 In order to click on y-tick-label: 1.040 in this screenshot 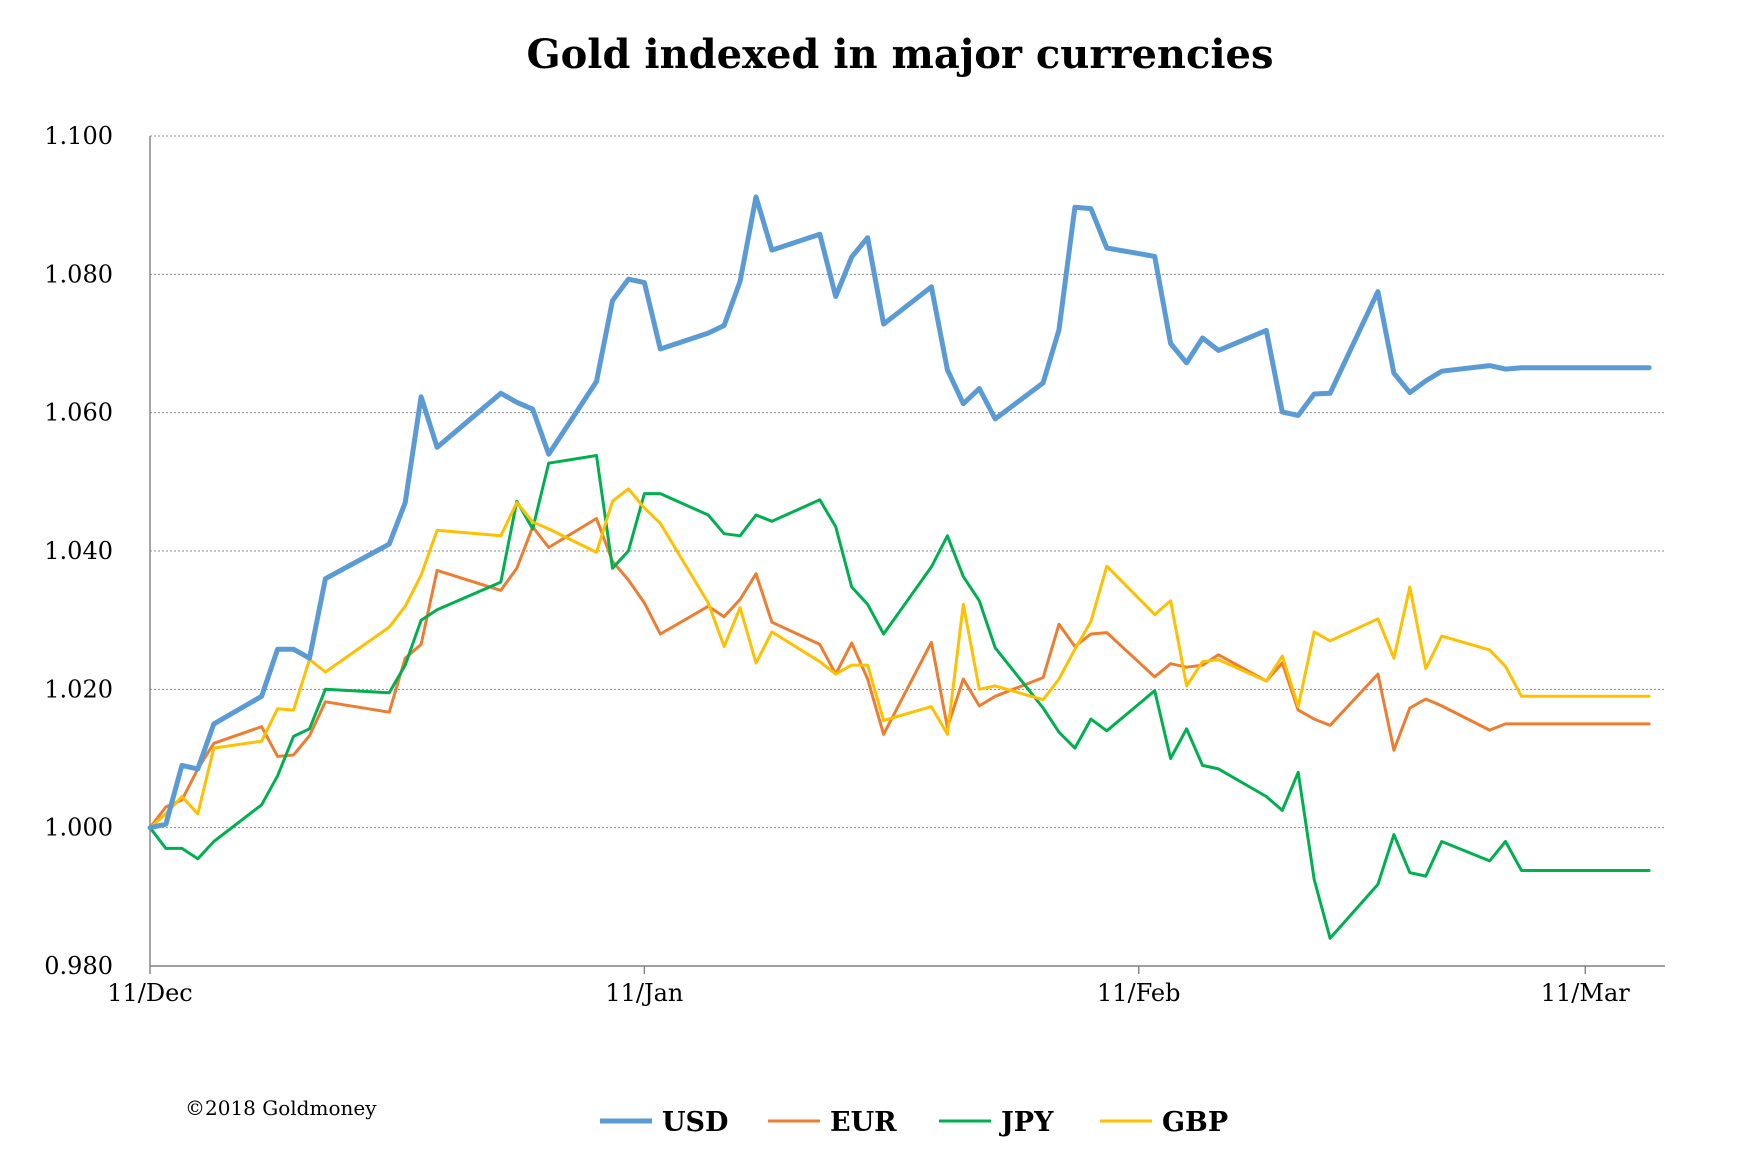, I will do `click(78, 551)`.